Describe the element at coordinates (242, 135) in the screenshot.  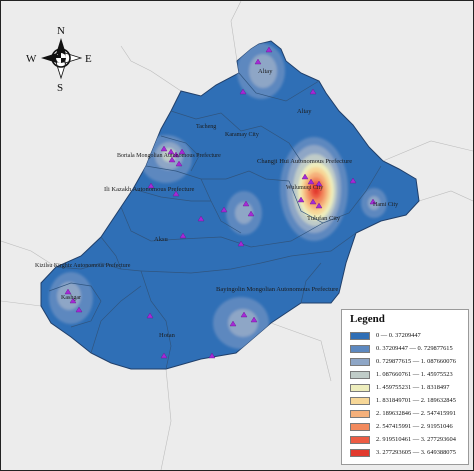
I see `label-karamay: Karamay City` at that location.